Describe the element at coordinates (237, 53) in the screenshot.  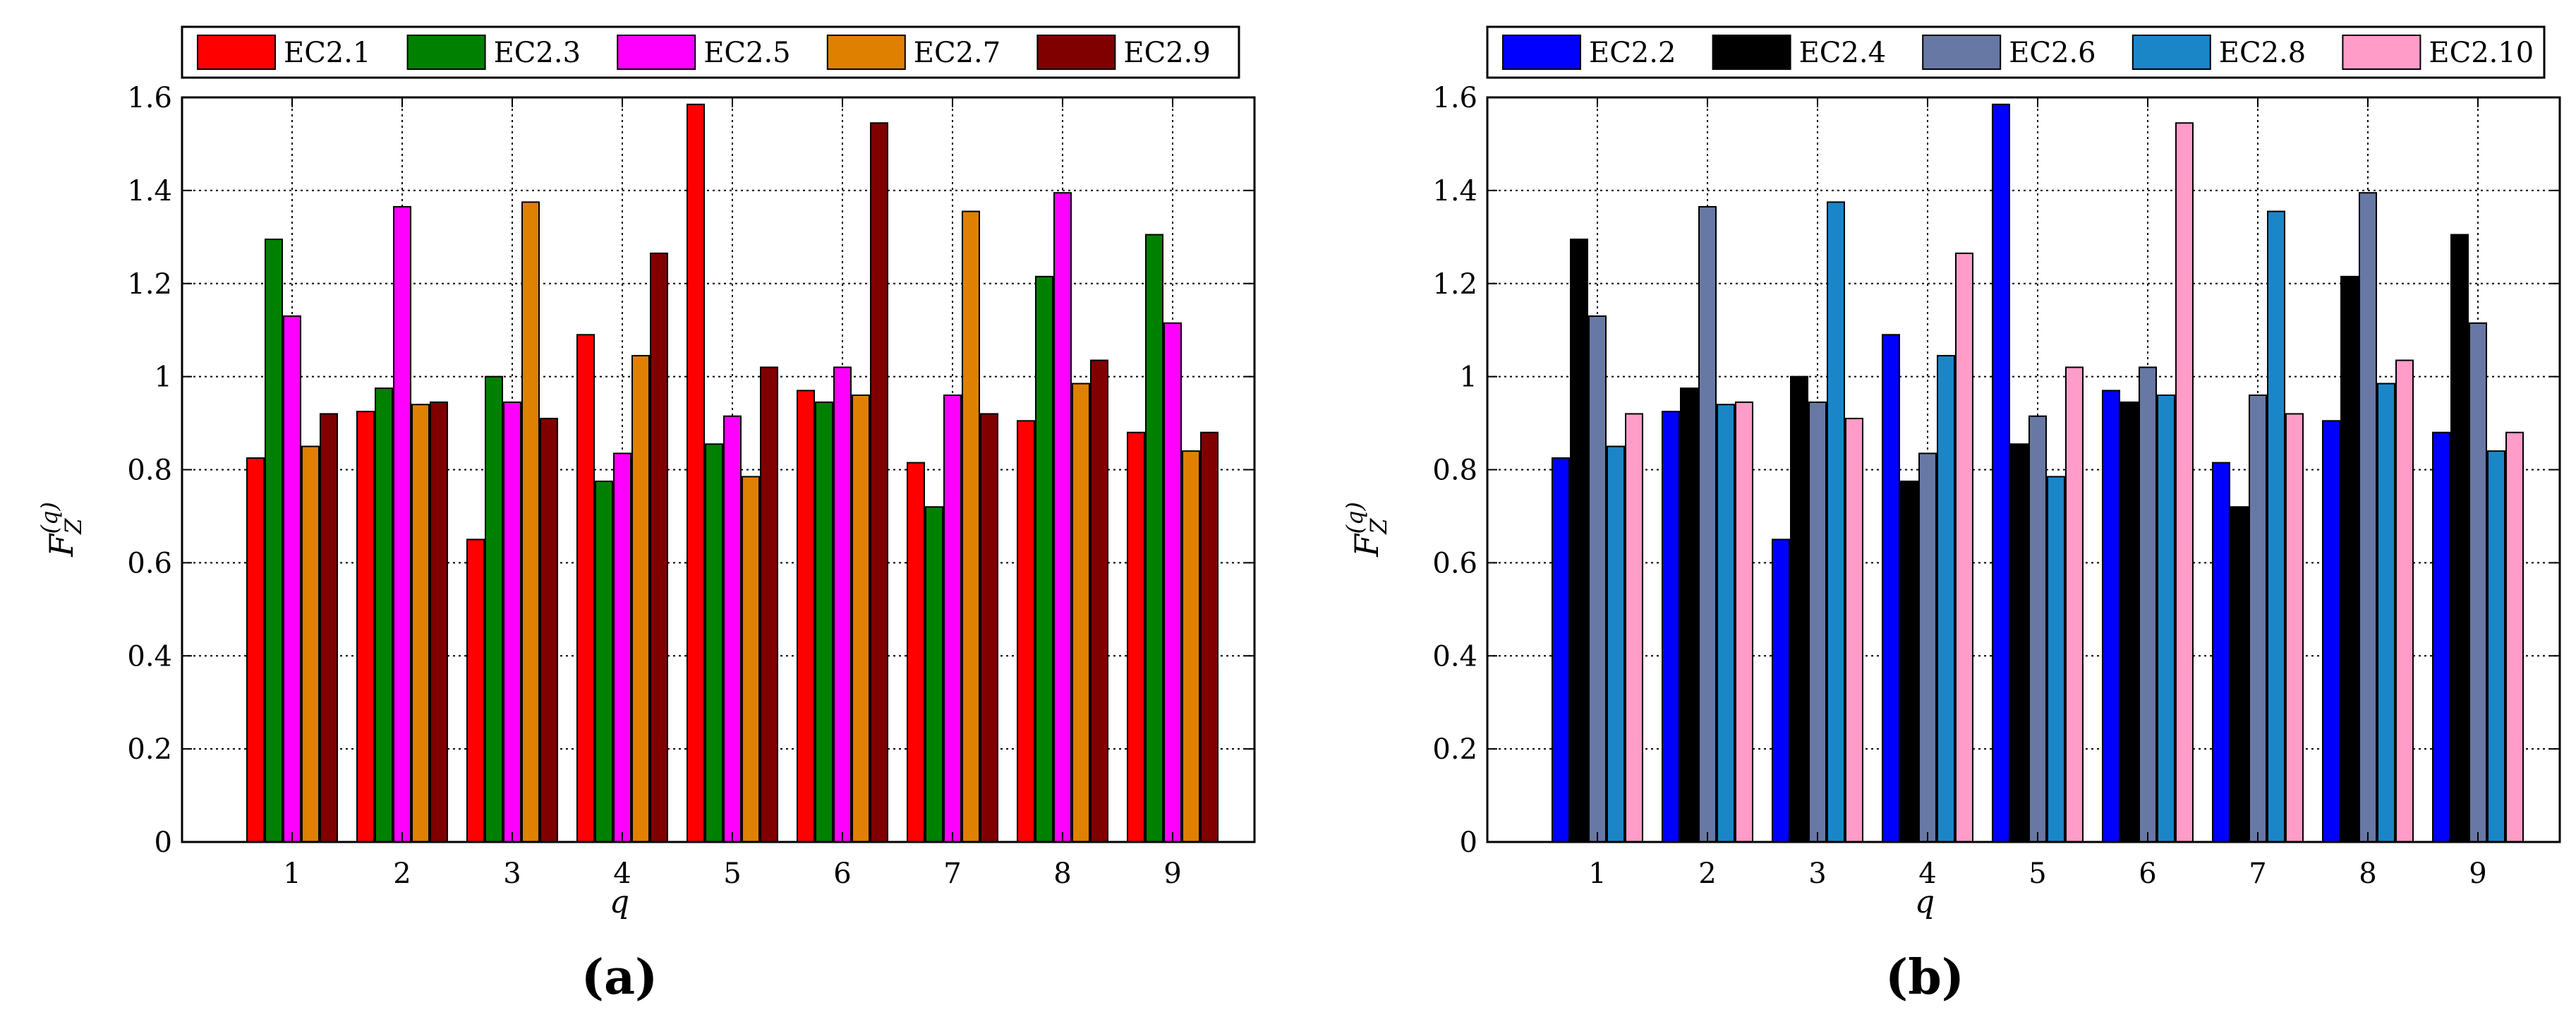
I see `legend-swatch-EC2.1` at that location.